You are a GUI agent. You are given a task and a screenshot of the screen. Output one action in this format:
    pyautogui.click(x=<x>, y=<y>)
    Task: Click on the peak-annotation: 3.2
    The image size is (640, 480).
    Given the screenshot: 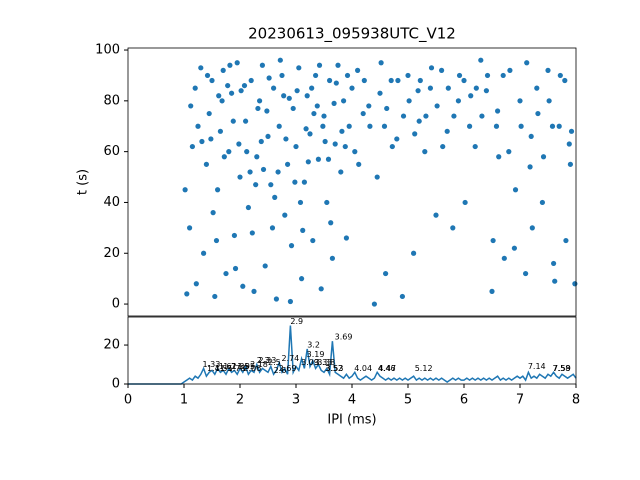 What is the action you would take?
    pyautogui.click(x=313, y=344)
    